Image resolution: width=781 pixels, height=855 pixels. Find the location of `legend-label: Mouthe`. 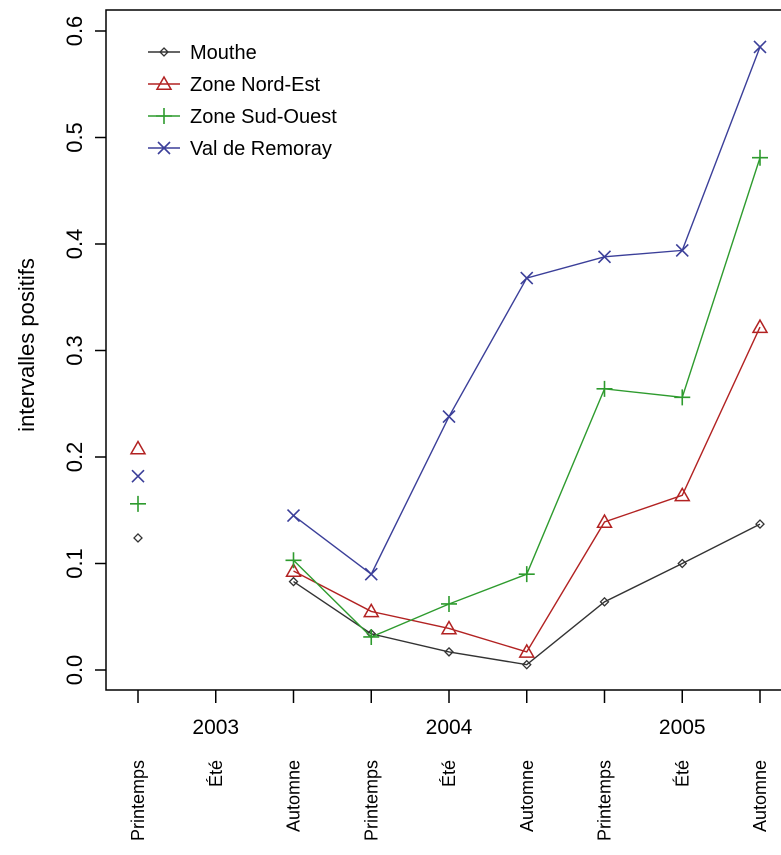

legend-label: Mouthe is located at coordinates (223, 53).